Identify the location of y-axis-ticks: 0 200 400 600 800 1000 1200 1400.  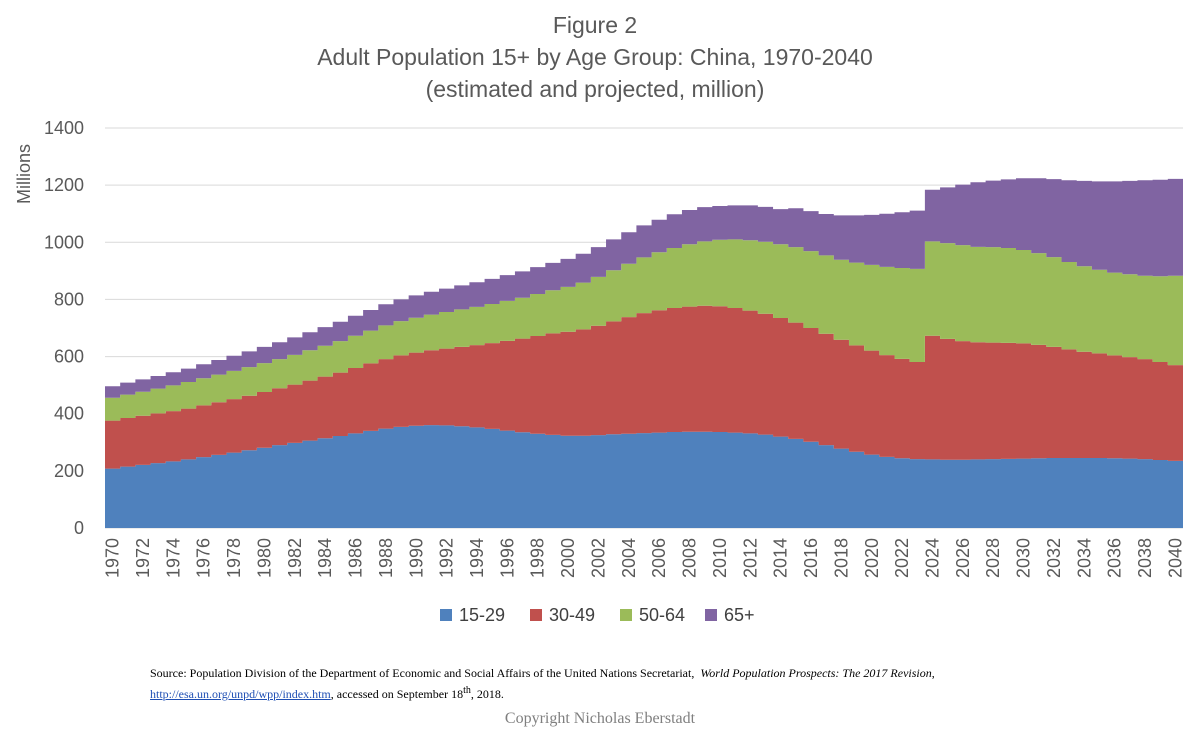
(64, 328).